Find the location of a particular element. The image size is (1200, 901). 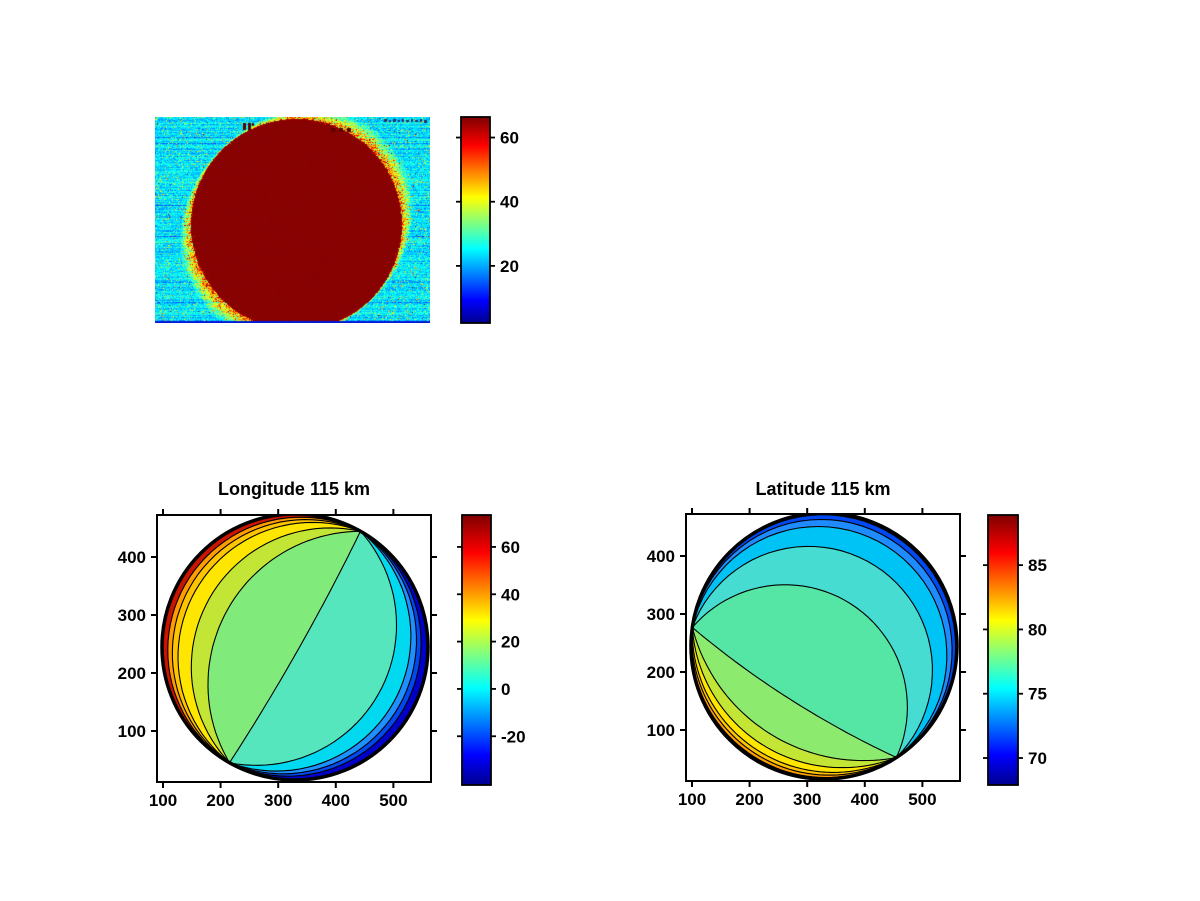

colorbar-tick-label: 80 is located at coordinates (1037, 629).